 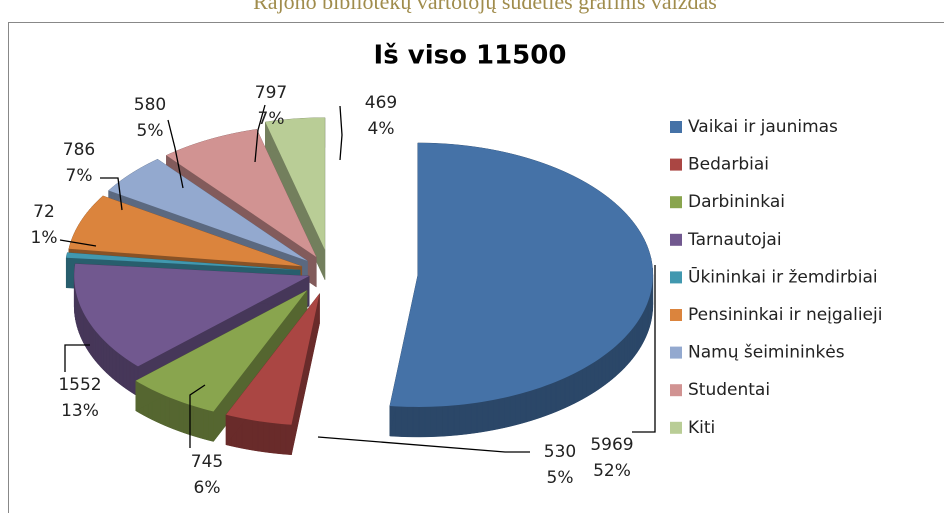 What do you see at coordinates (80, 411) in the screenshot?
I see `percent-label: 13%` at bounding box center [80, 411].